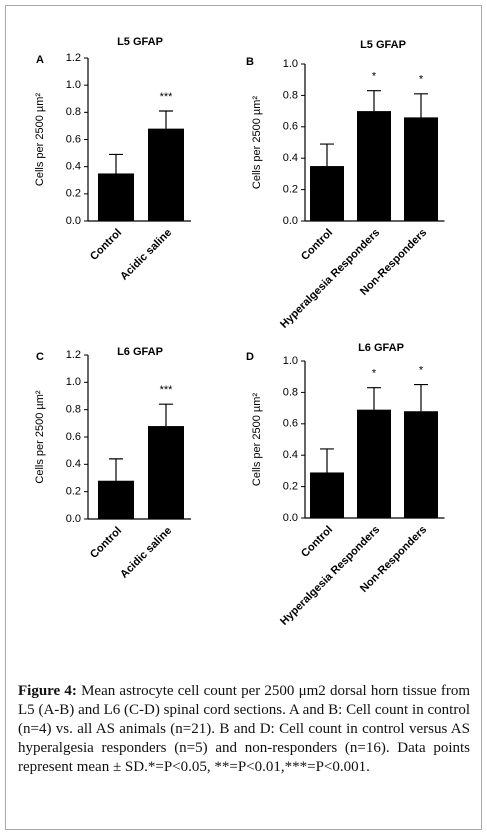 The image size is (487, 836). I want to click on panel-label: A, so click(40, 60).